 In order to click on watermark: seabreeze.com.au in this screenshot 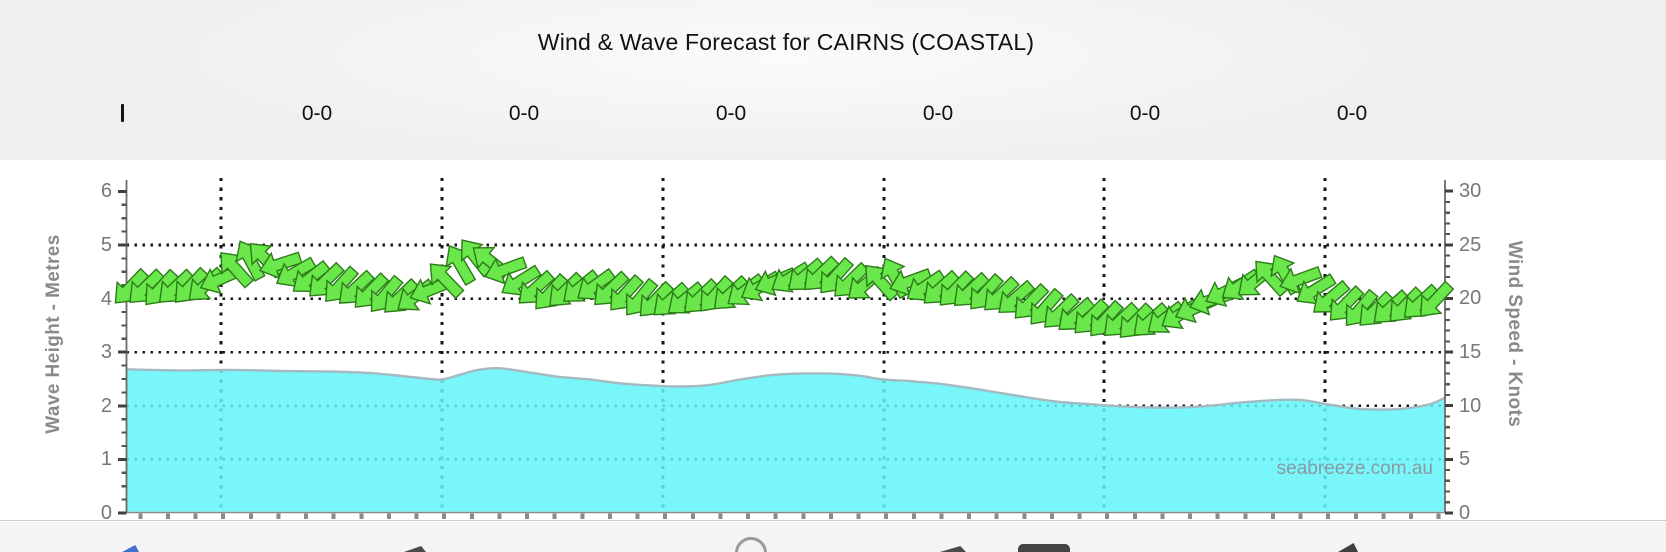, I will do `click(1354, 468)`.